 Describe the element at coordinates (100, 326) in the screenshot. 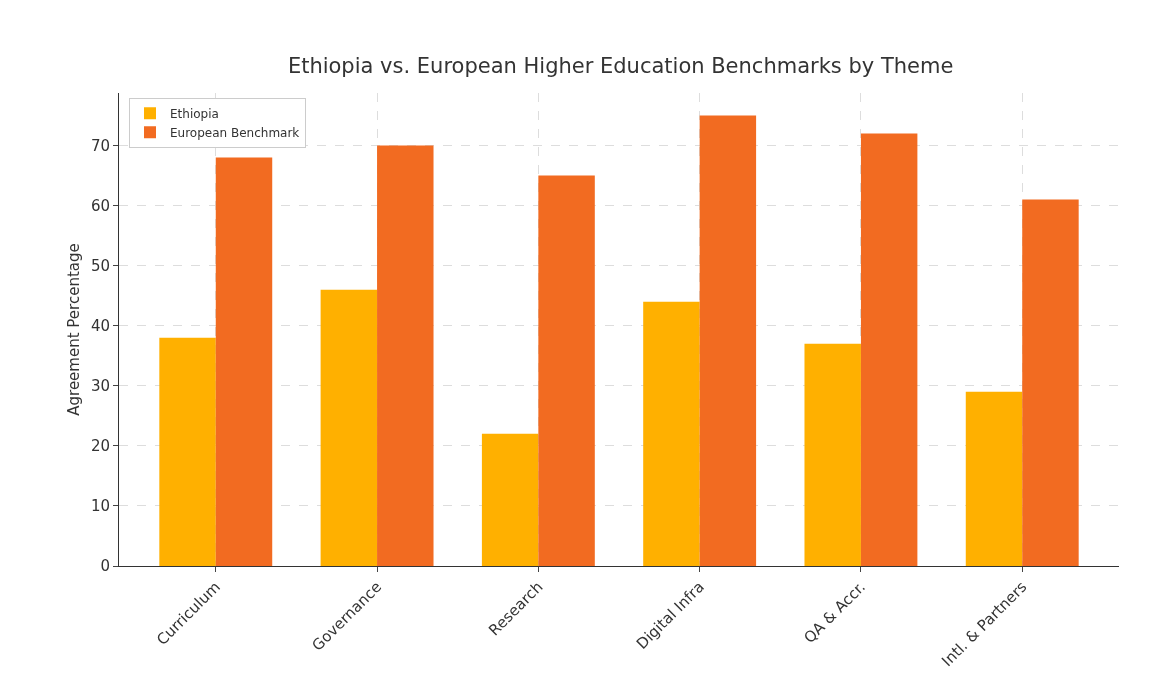

I see `y-tick-label: 40` at that location.